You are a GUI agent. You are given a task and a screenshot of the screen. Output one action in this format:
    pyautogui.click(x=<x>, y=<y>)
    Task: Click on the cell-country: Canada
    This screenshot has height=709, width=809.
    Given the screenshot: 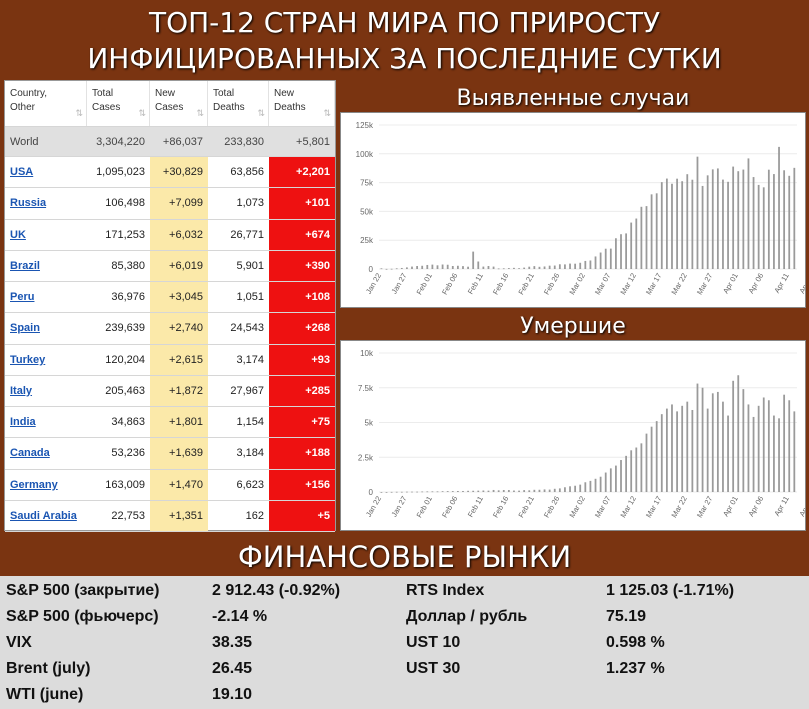 What is the action you would take?
    pyautogui.click(x=30, y=453)
    